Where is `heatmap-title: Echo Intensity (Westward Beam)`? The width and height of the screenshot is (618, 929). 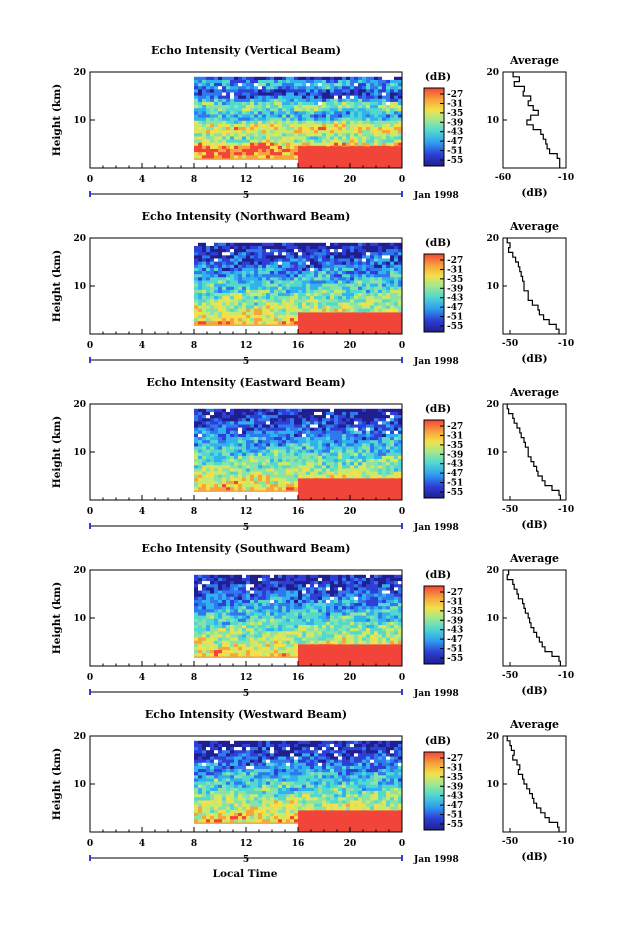 heatmap-title: Echo Intensity (Westward Beam) is located at coordinates (246, 714).